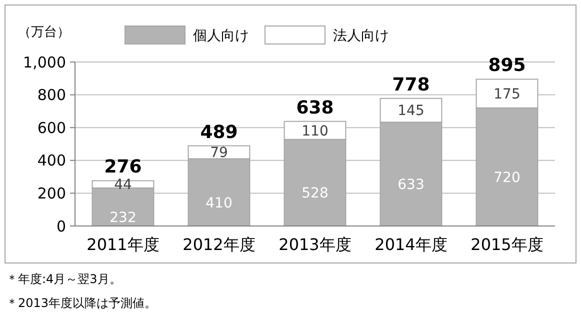 This screenshot has height=324, width=581. Describe the element at coordinates (123, 218) in the screenshot. I see `data-label: 232` at that location.